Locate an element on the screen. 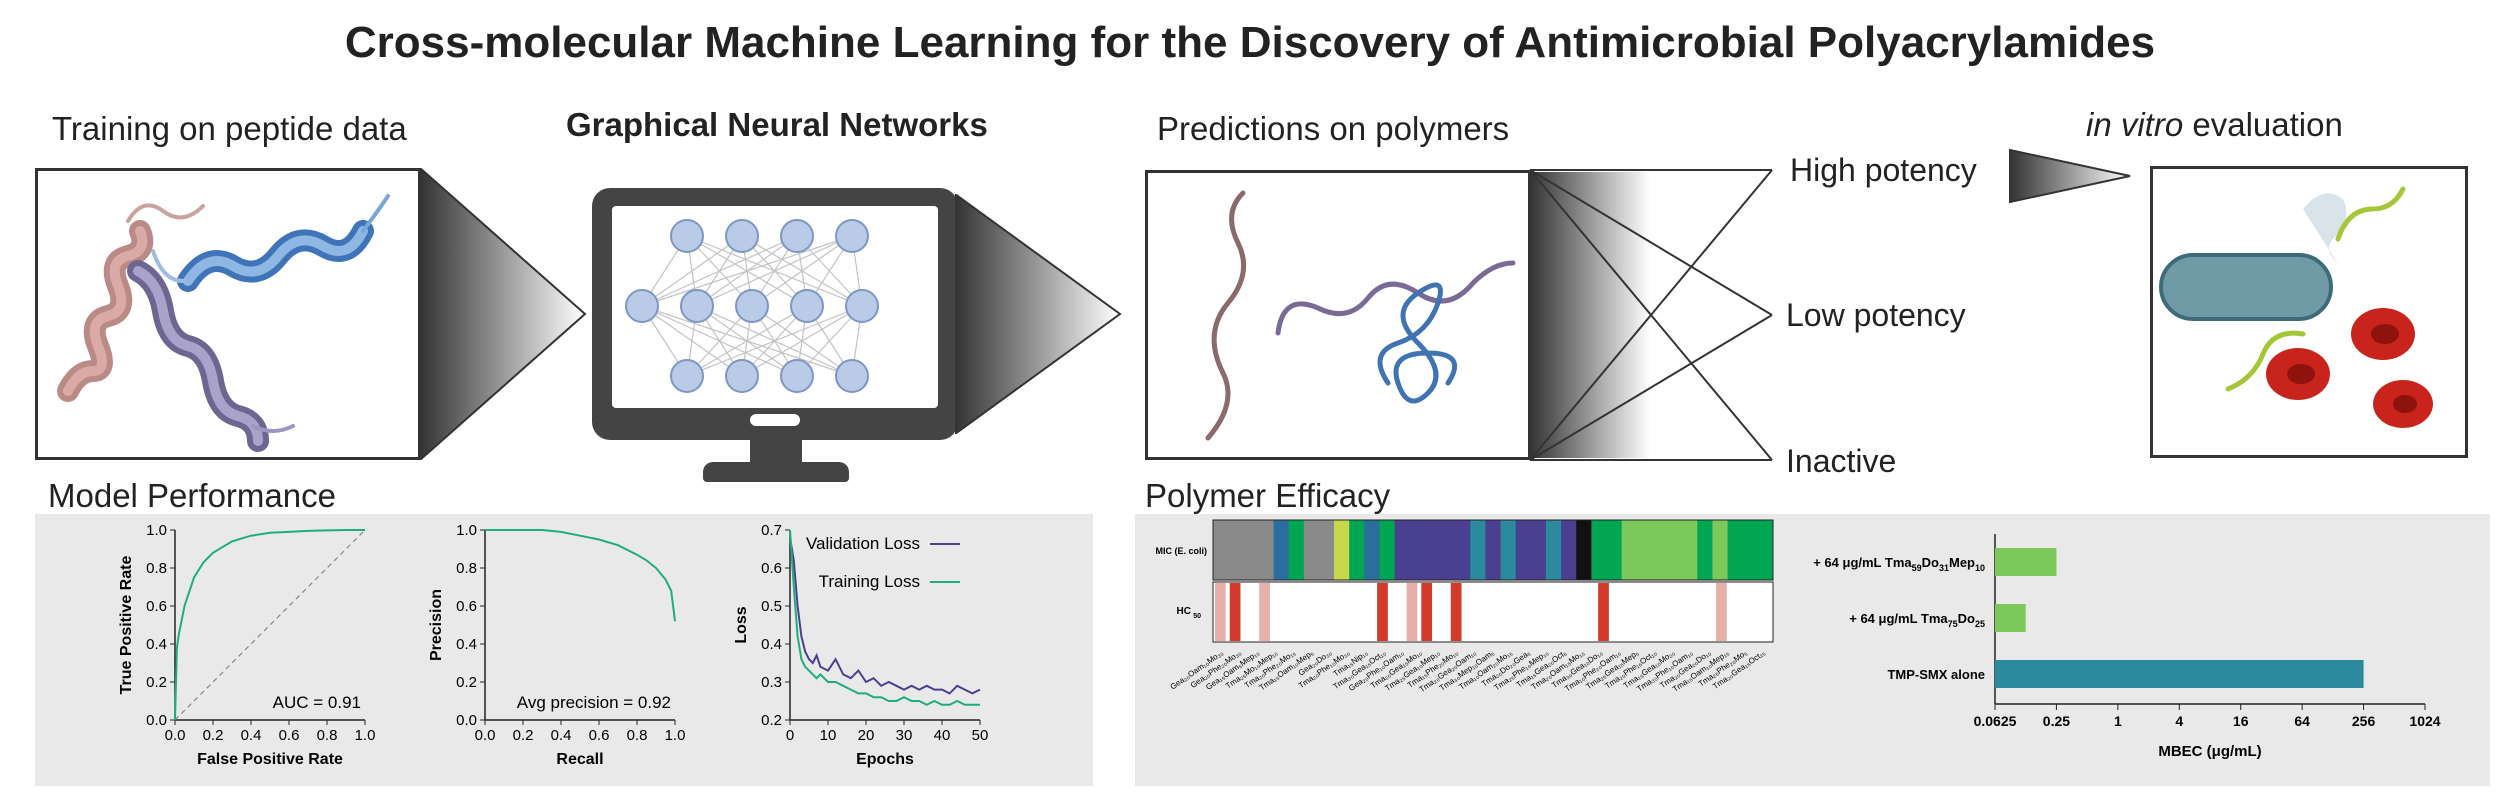  x-tick-label: 1.0 is located at coordinates (365, 735).